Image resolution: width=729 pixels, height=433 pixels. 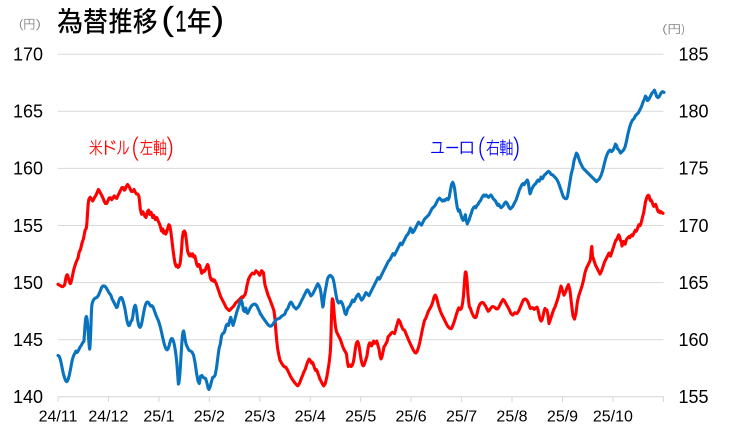 What do you see at coordinates (411, 416) in the screenshot?
I see `svg-text: 25/6` at bounding box center [411, 416].